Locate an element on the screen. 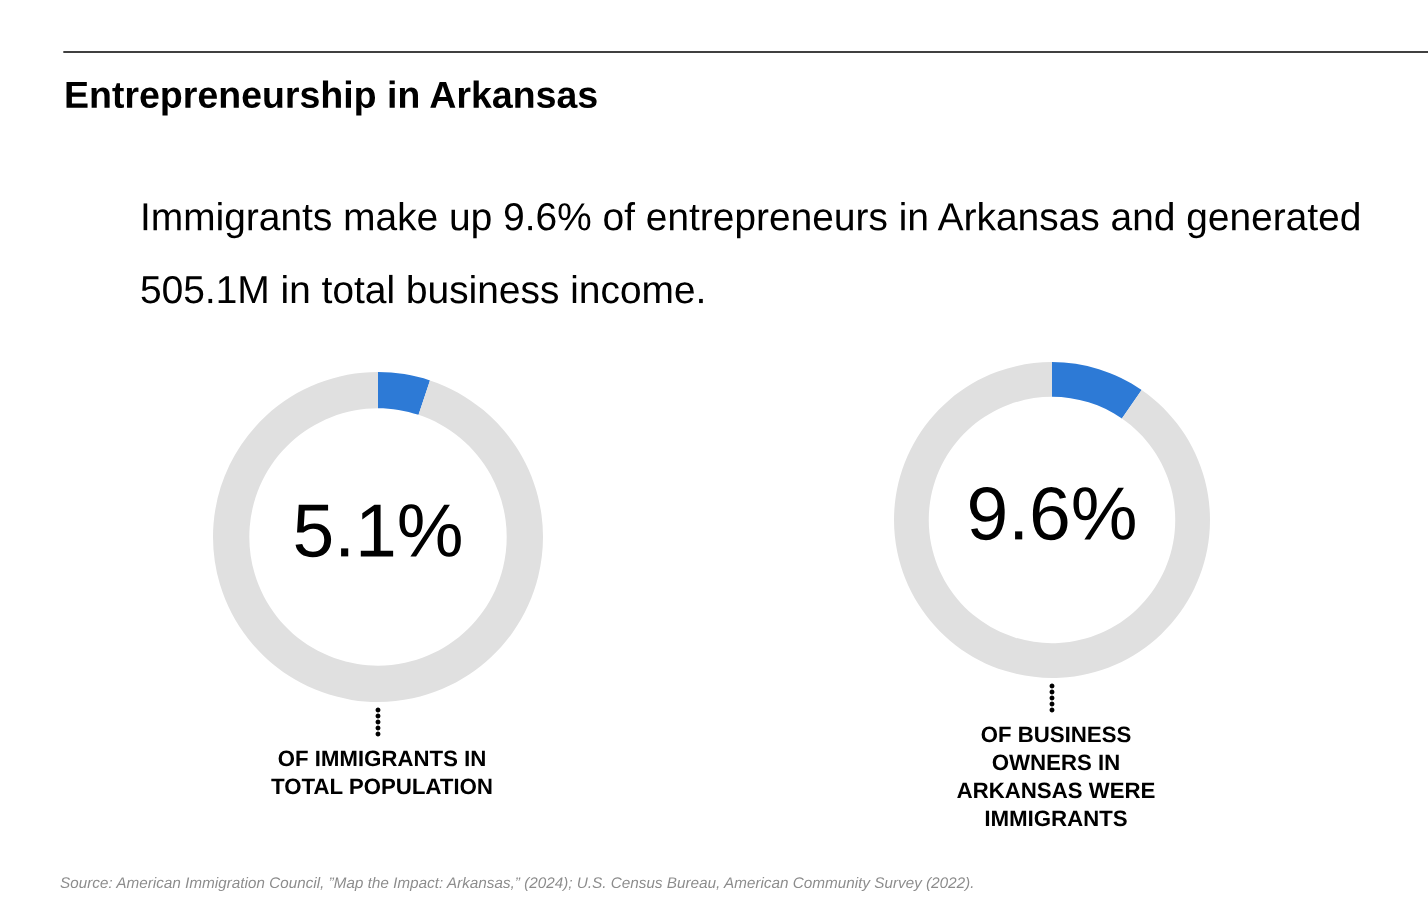 This screenshot has height=914, width=1428. text: Immigrants make up 9.6% of entrepreneurs in Arkansas and generated 505.1M in total business income. is located at coordinates (750, 253).